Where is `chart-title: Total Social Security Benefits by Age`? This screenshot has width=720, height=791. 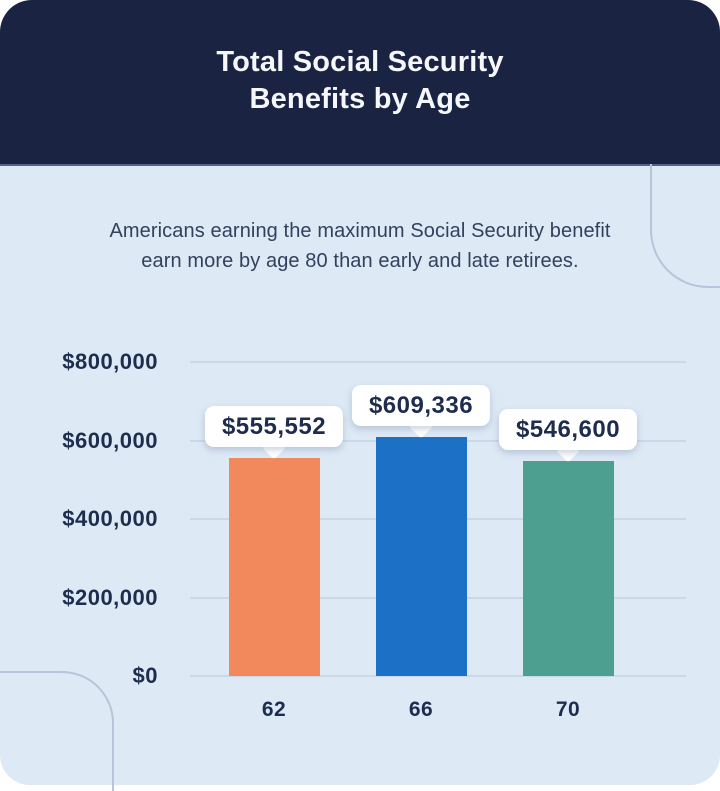
chart-title: Total Social Security Benefits by Age is located at coordinates (360, 81).